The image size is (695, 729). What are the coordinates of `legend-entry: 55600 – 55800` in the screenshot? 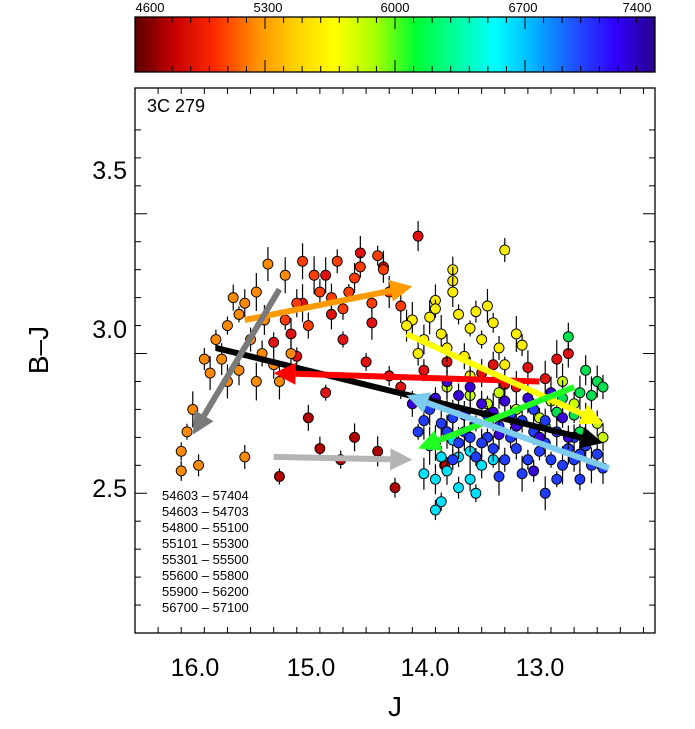 It's located at (205, 575).